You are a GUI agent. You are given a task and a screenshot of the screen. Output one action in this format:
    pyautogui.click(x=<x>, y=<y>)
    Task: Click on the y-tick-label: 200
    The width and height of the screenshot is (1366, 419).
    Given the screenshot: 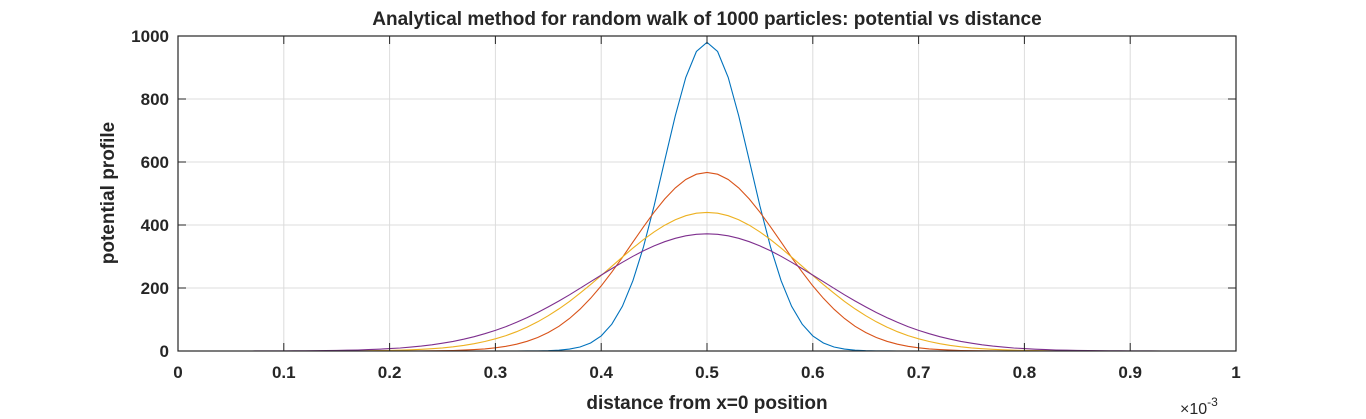 What is the action you would take?
    pyautogui.click(x=155, y=288)
    